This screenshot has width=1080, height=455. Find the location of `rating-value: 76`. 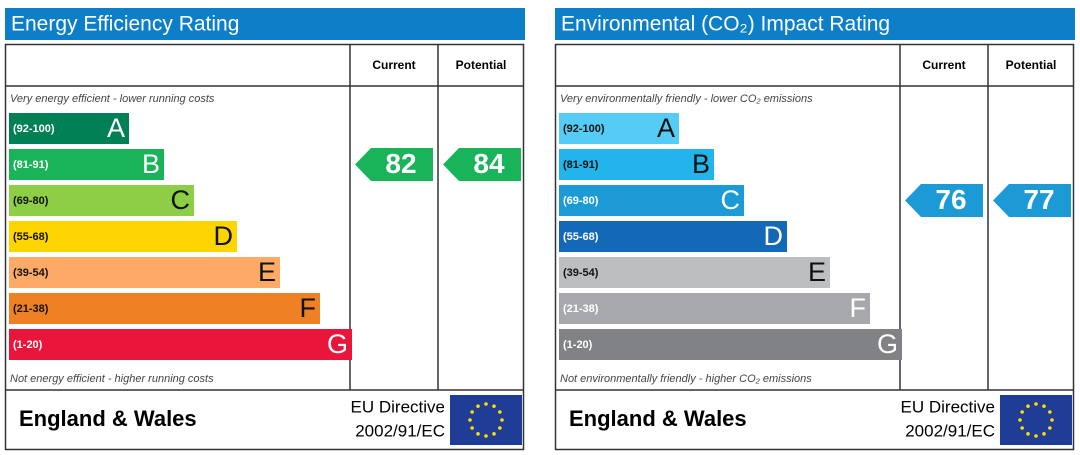

rating-value: 76 is located at coordinates (950, 199).